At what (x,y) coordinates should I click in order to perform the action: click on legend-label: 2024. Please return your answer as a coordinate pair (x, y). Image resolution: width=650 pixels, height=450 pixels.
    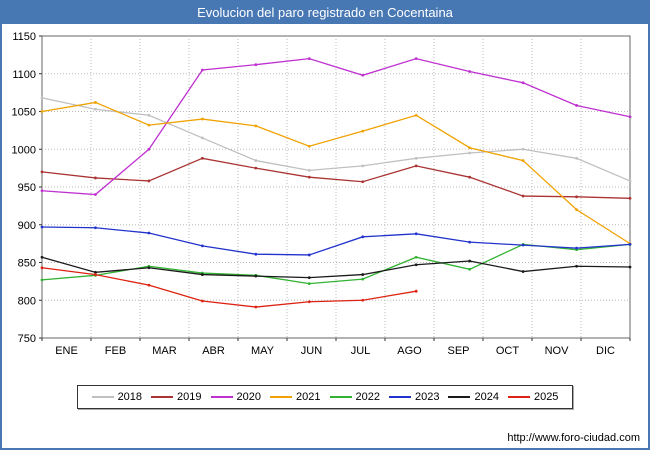
    Looking at the image, I should click on (486, 397).